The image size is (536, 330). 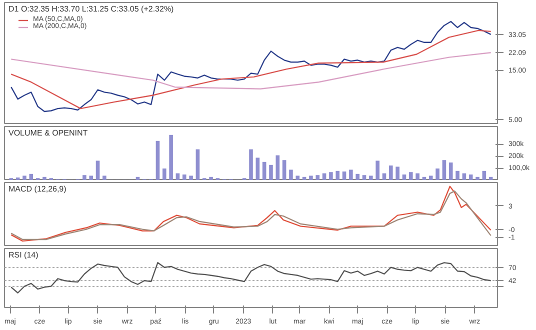 What do you see at coordinates (23, 255) in the screenshot?
I see `chart-title: RSI (14)` at bounding box center [23, 255].